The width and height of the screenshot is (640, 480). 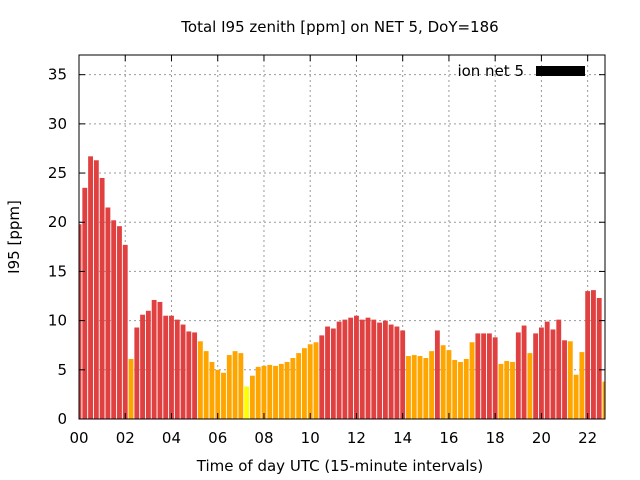 I want to click on y-tick-label: 30, so click(x=57, y=124).